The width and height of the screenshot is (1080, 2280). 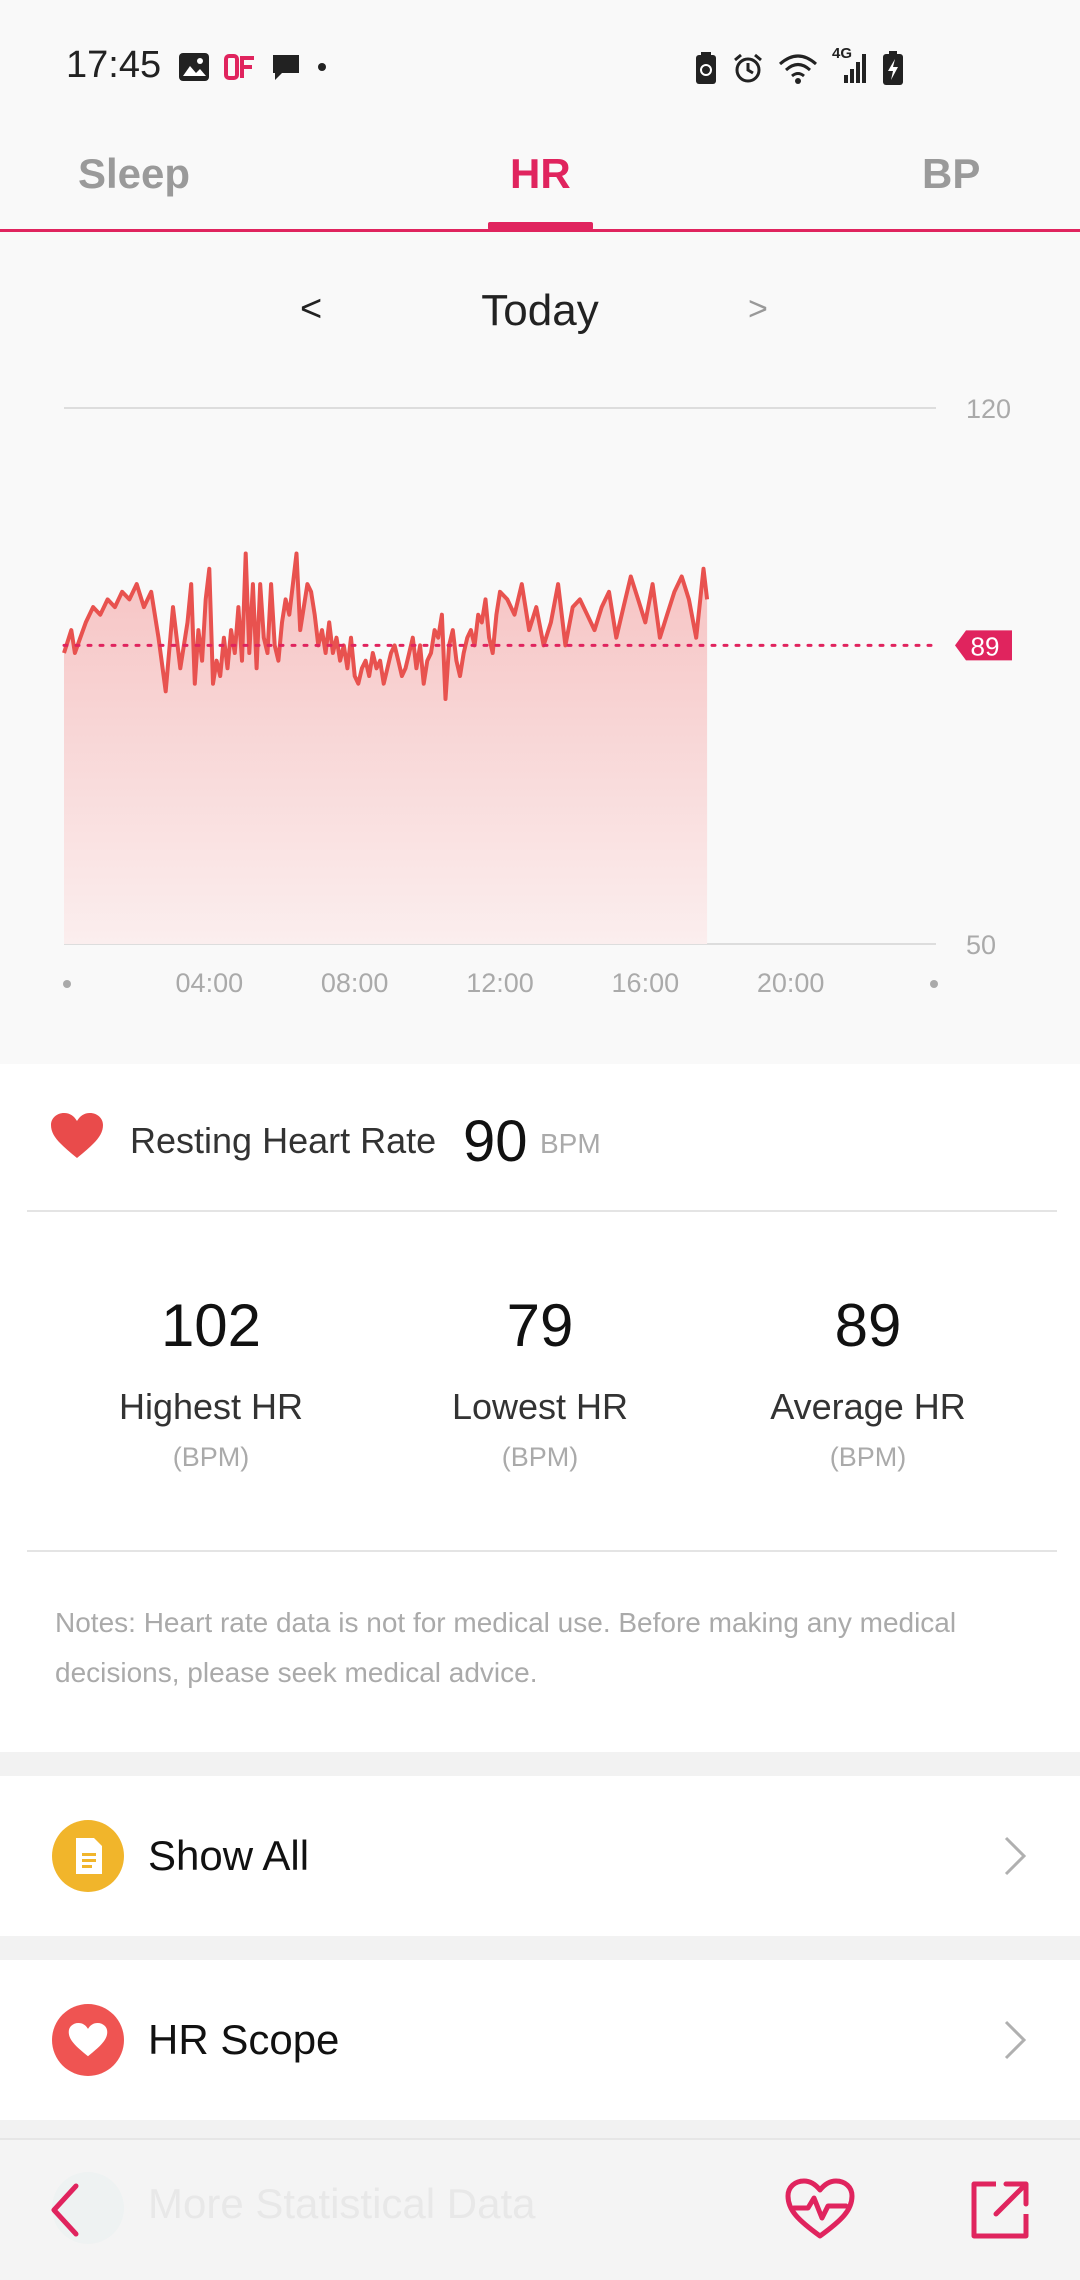 What do you see at coordinates (540, 65) in the screenshot?
I see `status-bar: 17:45 4G` at bounding box center [540, 65].